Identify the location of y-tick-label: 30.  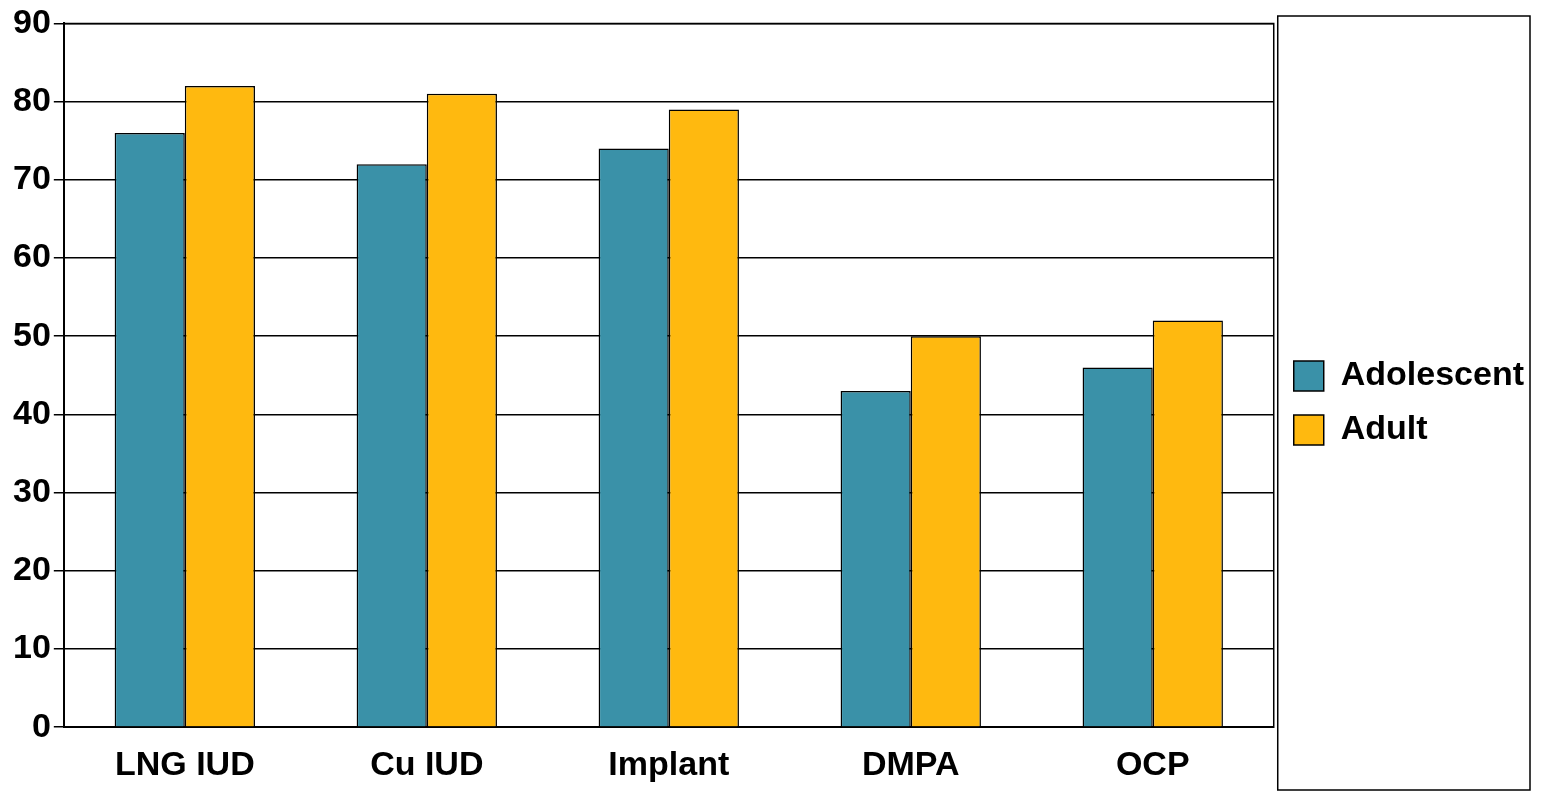
(31, 489).